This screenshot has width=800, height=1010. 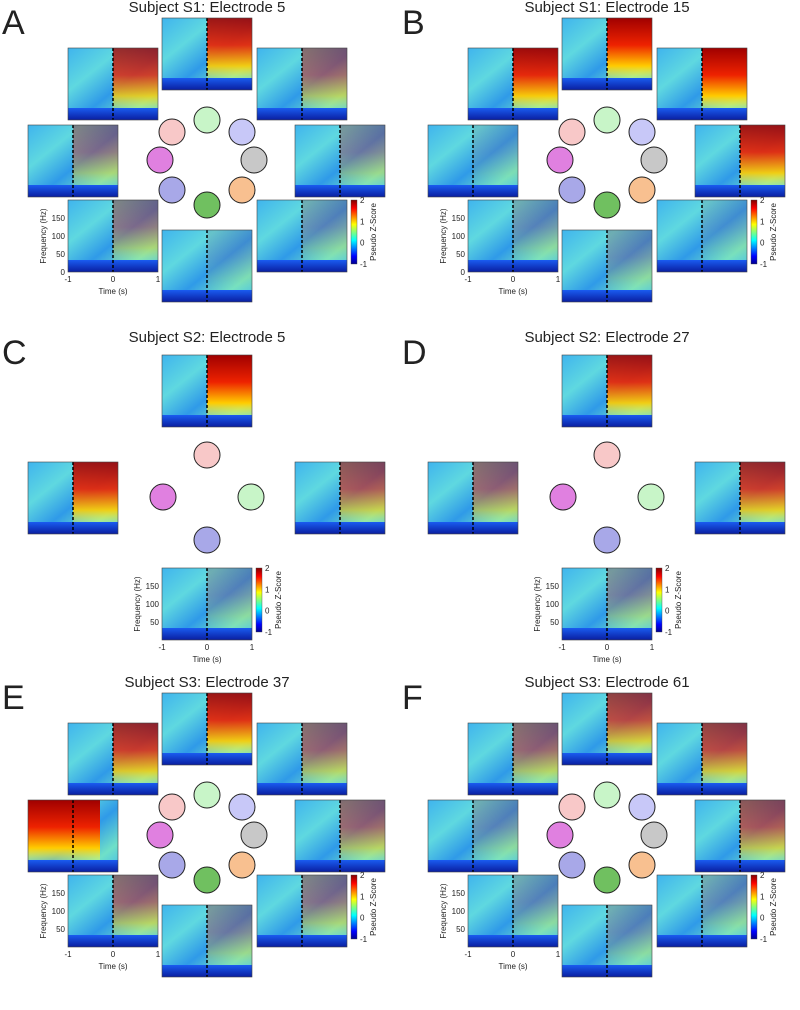 I want to click on colorbar-label: Pseudo Z-Score, so click(x=373, y=232).